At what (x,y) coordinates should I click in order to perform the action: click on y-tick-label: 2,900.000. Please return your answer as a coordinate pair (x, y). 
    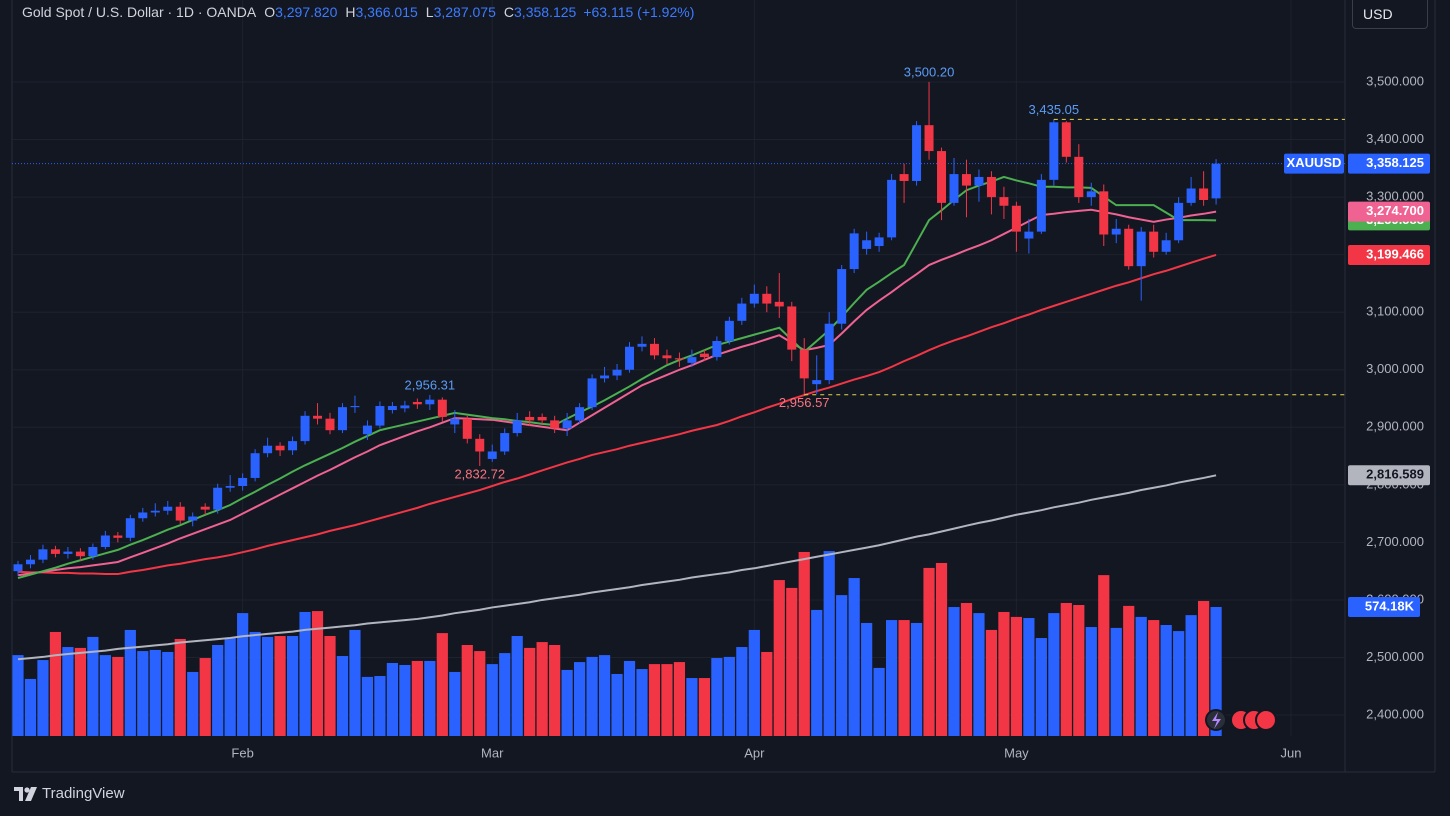
    Looking at the image, I should click on (1395, 426).